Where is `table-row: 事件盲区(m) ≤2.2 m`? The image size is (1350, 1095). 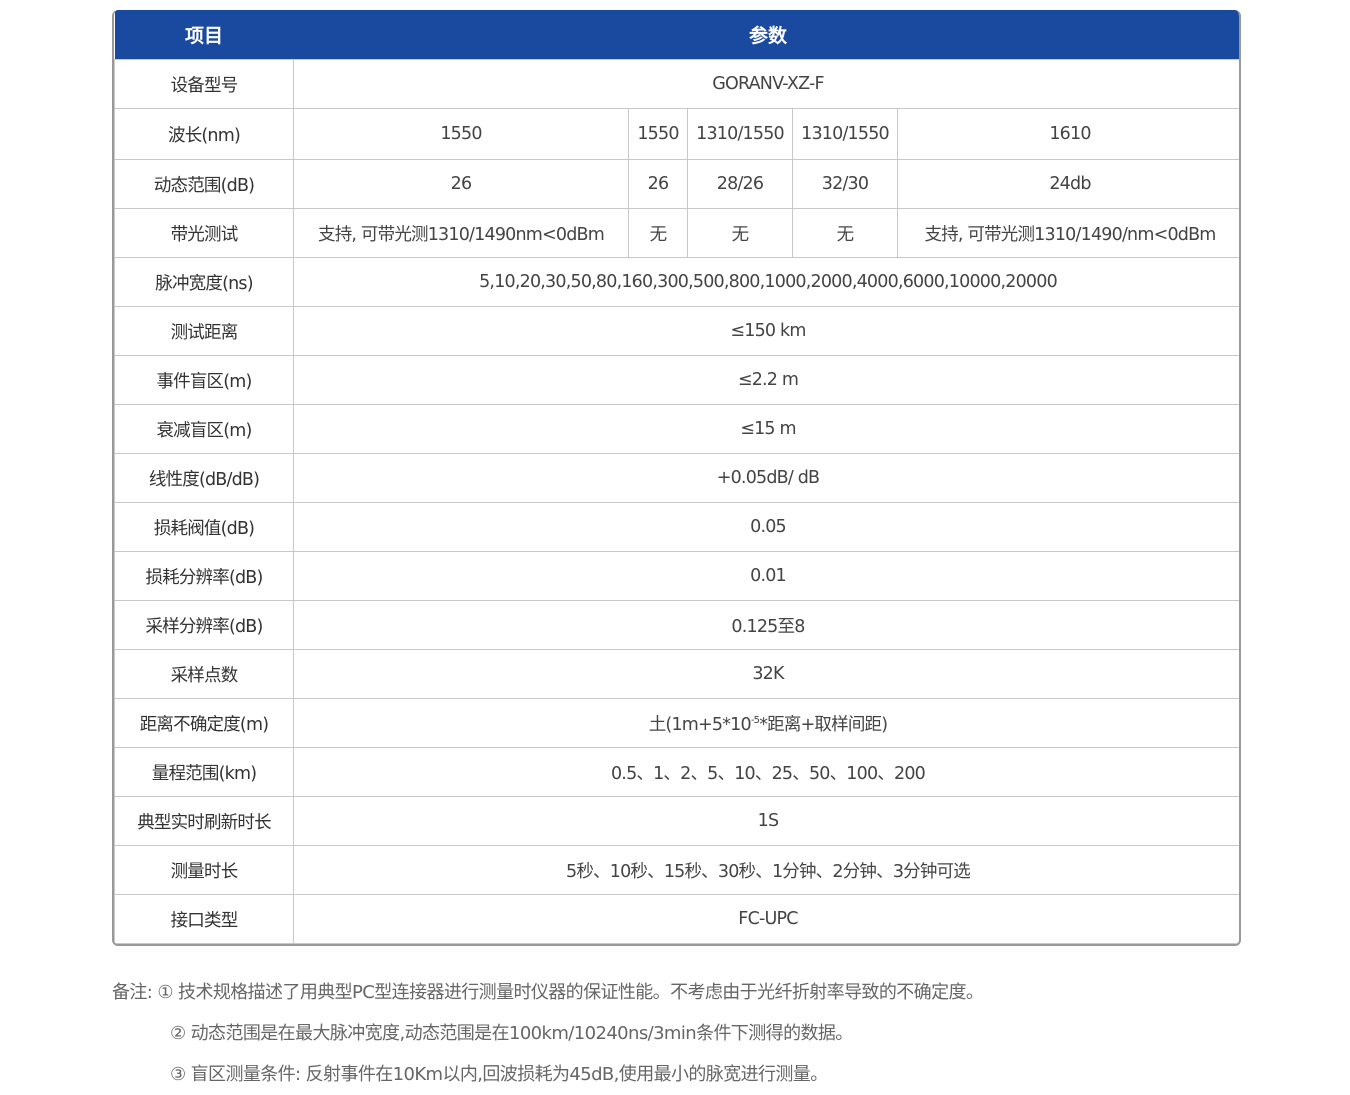 table-row: 事件盲区(m) ≤2.2 m is located at coordinates (676, 380).